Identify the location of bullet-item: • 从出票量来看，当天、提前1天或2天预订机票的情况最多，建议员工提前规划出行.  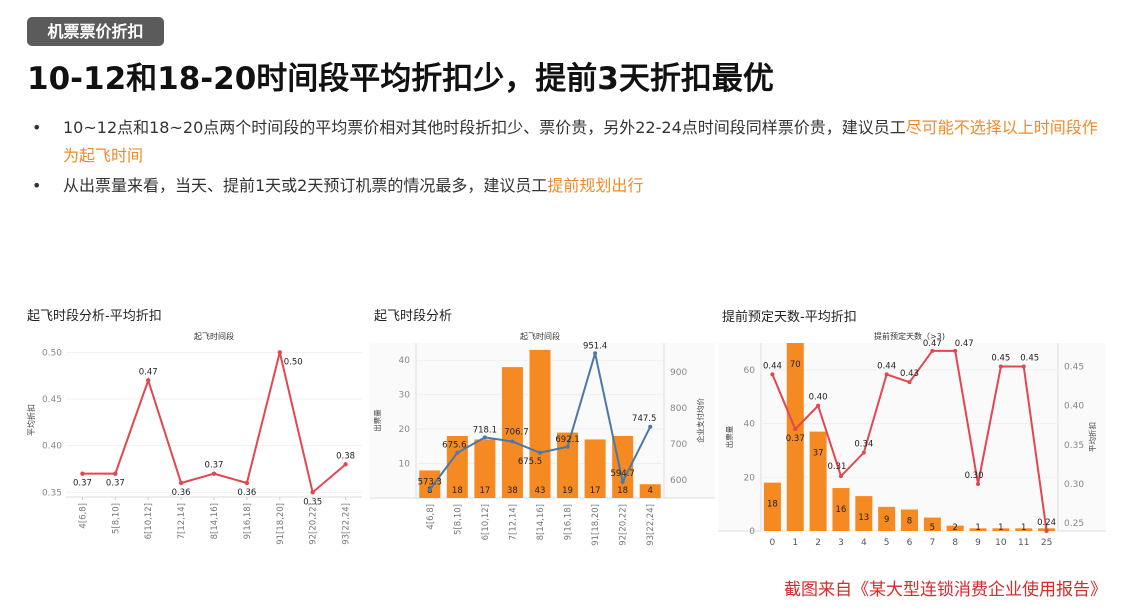
(565, 186).